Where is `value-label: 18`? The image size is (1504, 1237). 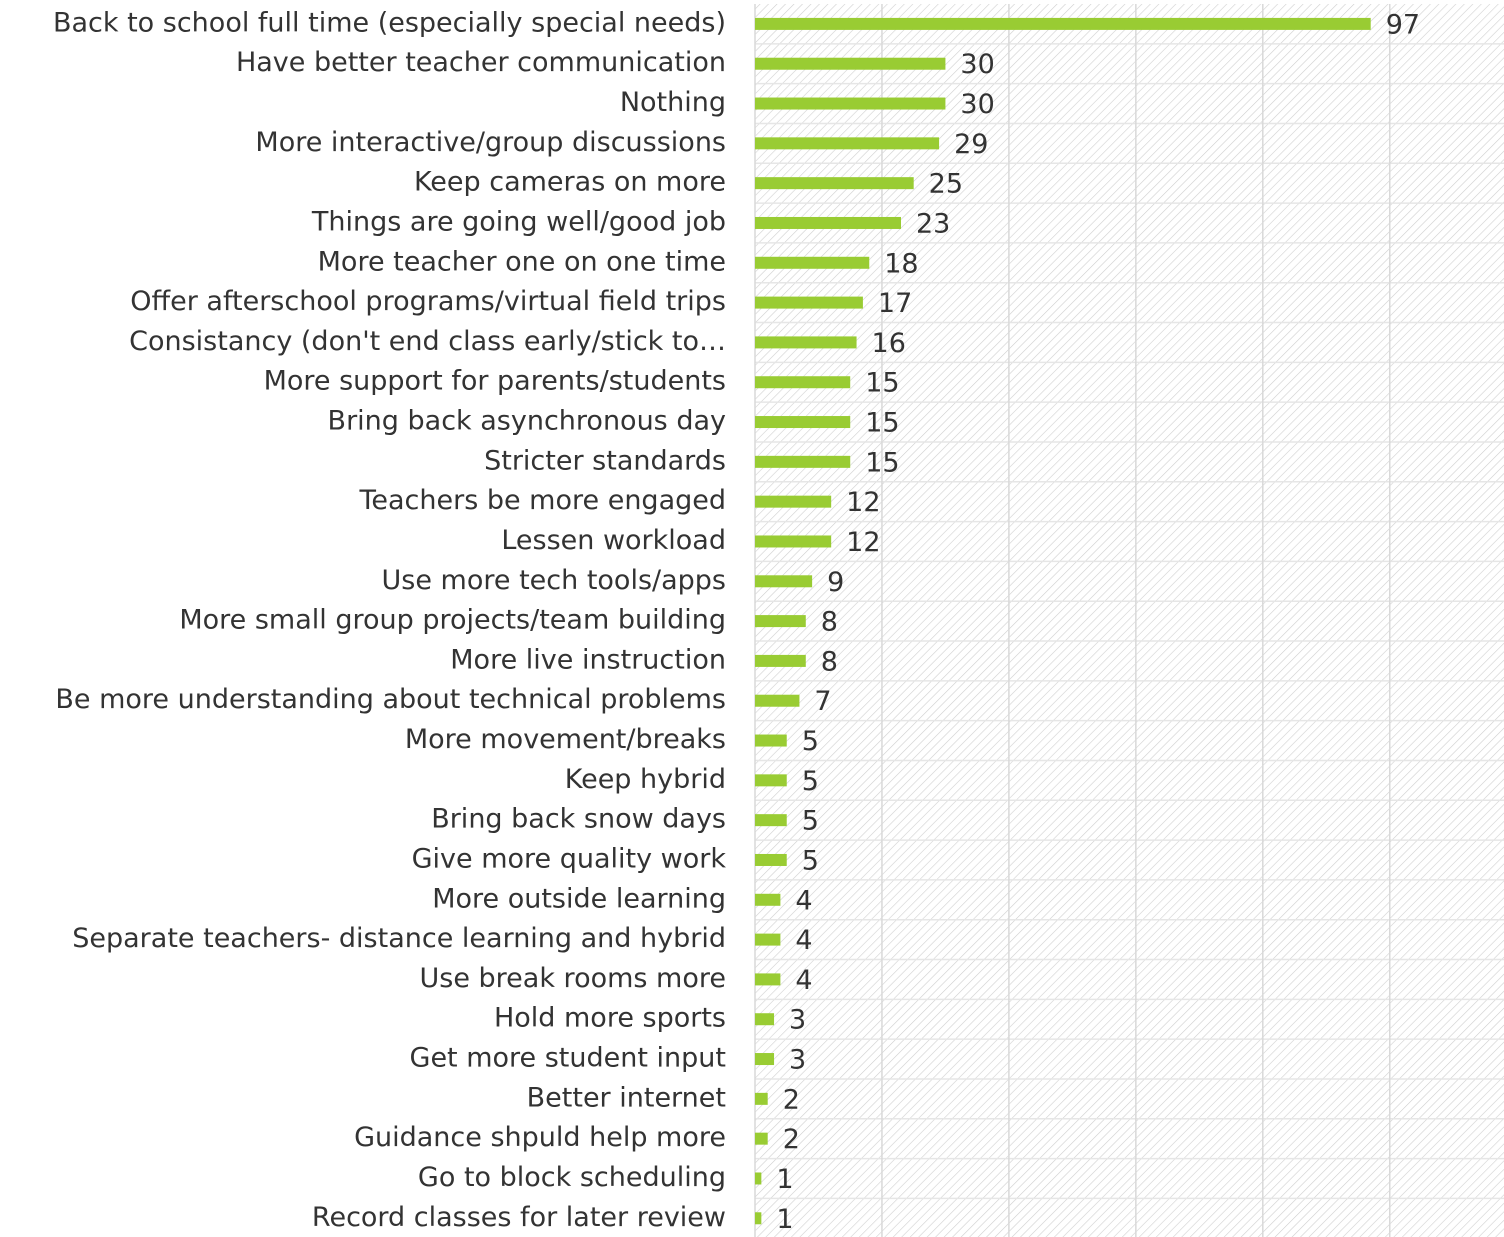
value-label: 18 is located at coordinates (901, 263).